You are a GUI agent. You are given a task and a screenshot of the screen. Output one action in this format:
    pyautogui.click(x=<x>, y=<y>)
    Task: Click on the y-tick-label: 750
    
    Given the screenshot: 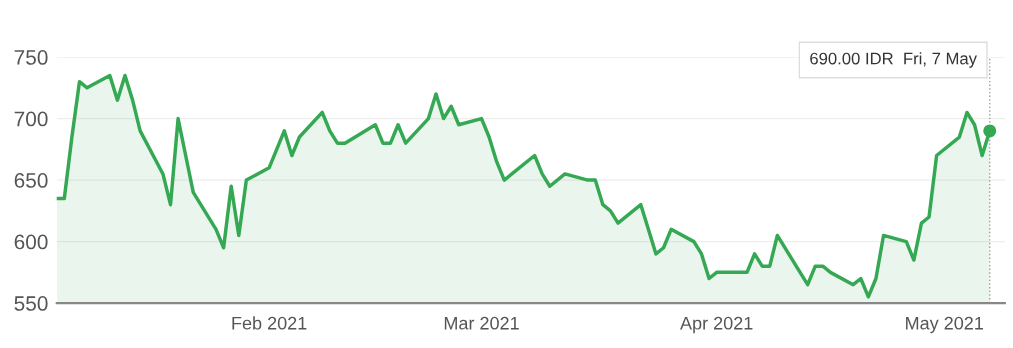 What is the action you would take?
    pyautogui.click(x=31, y=57)
    